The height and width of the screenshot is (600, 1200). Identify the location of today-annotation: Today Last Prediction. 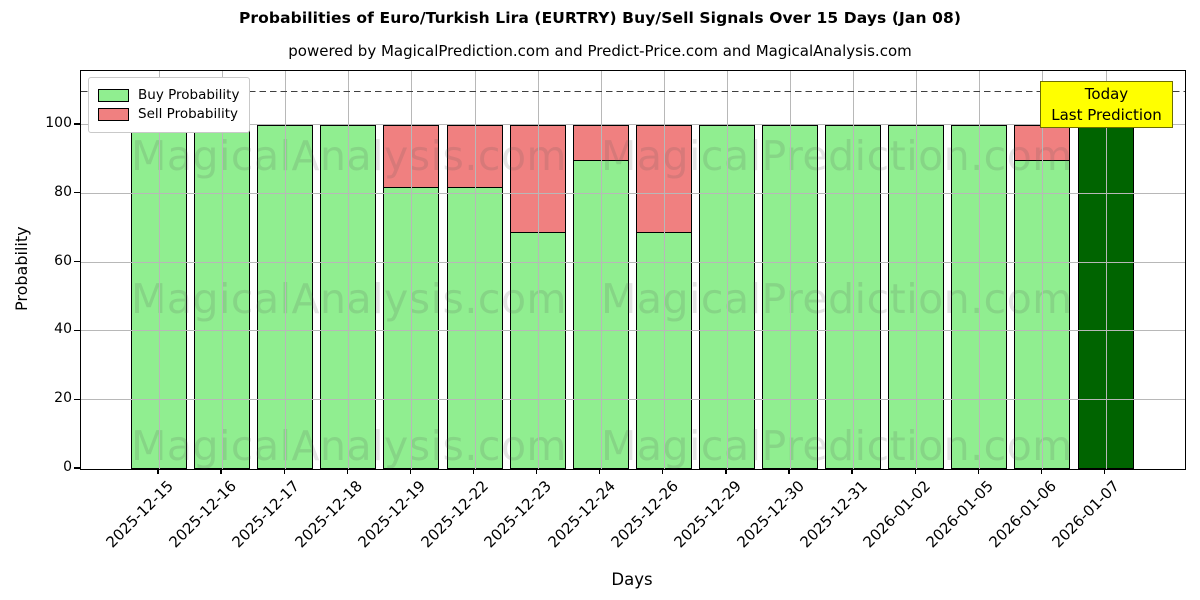
(1106, 104).